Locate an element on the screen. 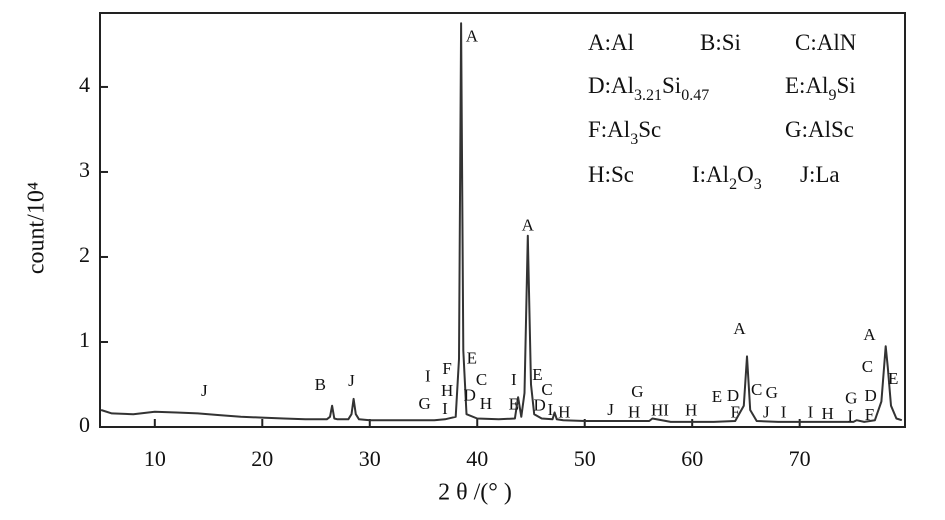 This screenshot has height=520, width=945. x-tick-label: 10 is located at coordinates (155, 458).